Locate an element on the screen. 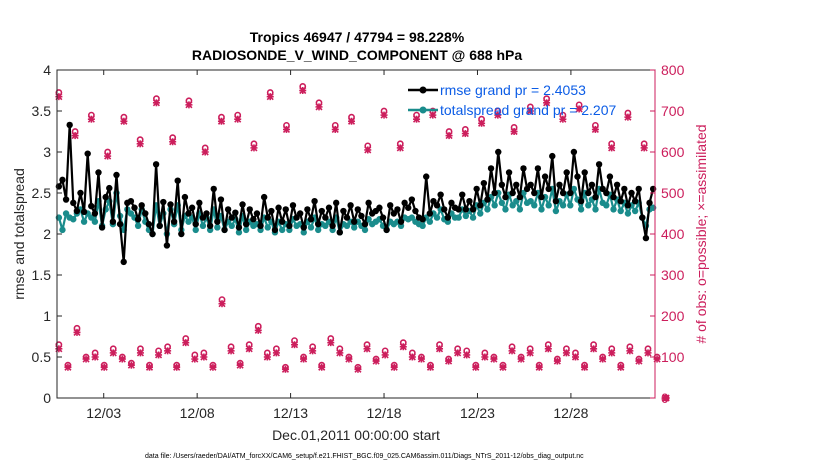  y-tick-label-right: 700 is located at coordinates (673, 111).